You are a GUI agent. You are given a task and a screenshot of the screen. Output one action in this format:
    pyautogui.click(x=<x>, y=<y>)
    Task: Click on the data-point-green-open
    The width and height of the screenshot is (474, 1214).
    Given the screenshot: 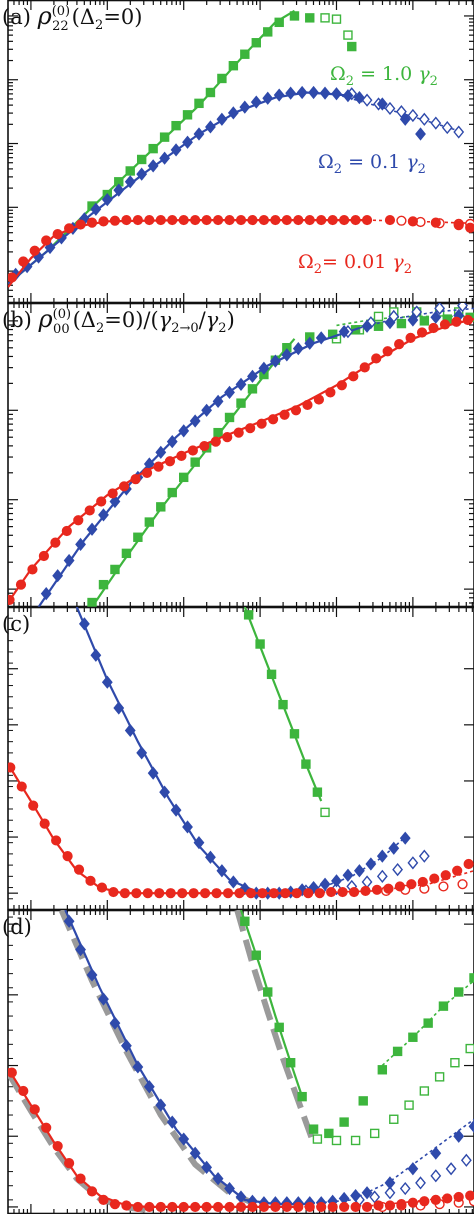 What is the action you would take?
    pyautogui.click(x=355, y=1140)
    